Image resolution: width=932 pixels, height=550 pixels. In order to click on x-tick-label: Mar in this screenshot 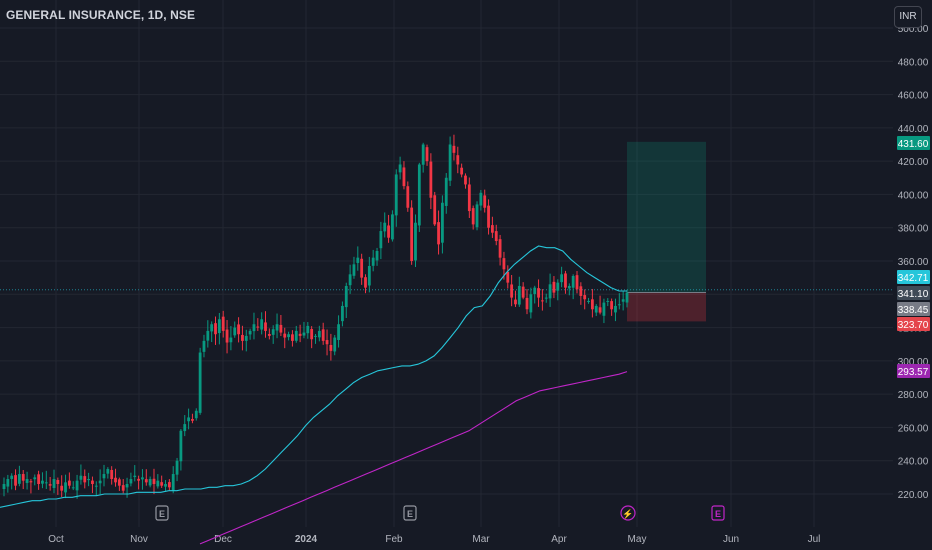, I will do `click(481, 539)`.